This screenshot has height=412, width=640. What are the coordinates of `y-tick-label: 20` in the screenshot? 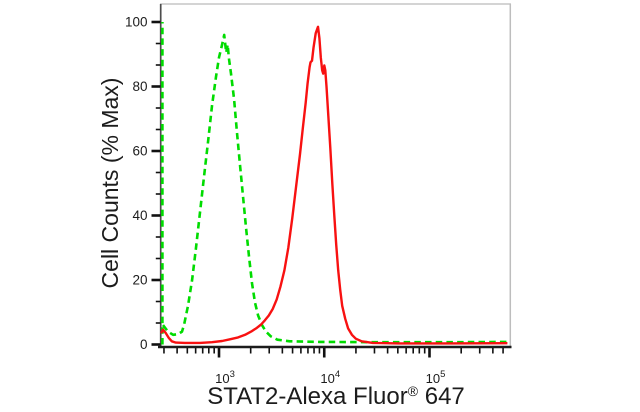 It's located at (139, 280).